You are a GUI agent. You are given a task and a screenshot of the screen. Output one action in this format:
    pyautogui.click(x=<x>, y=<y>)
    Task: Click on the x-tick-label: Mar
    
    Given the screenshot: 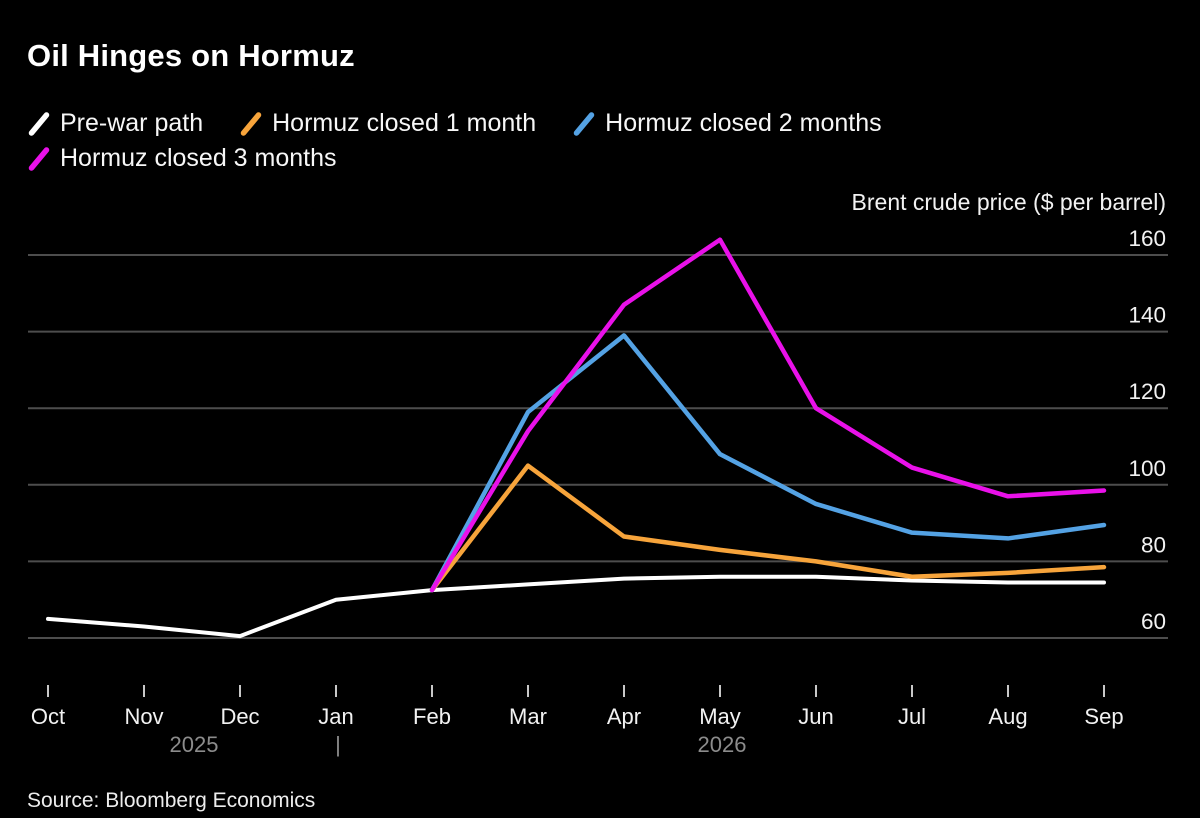 What is the action you would take?
    pyautogui.click(x=528, y=716)
    